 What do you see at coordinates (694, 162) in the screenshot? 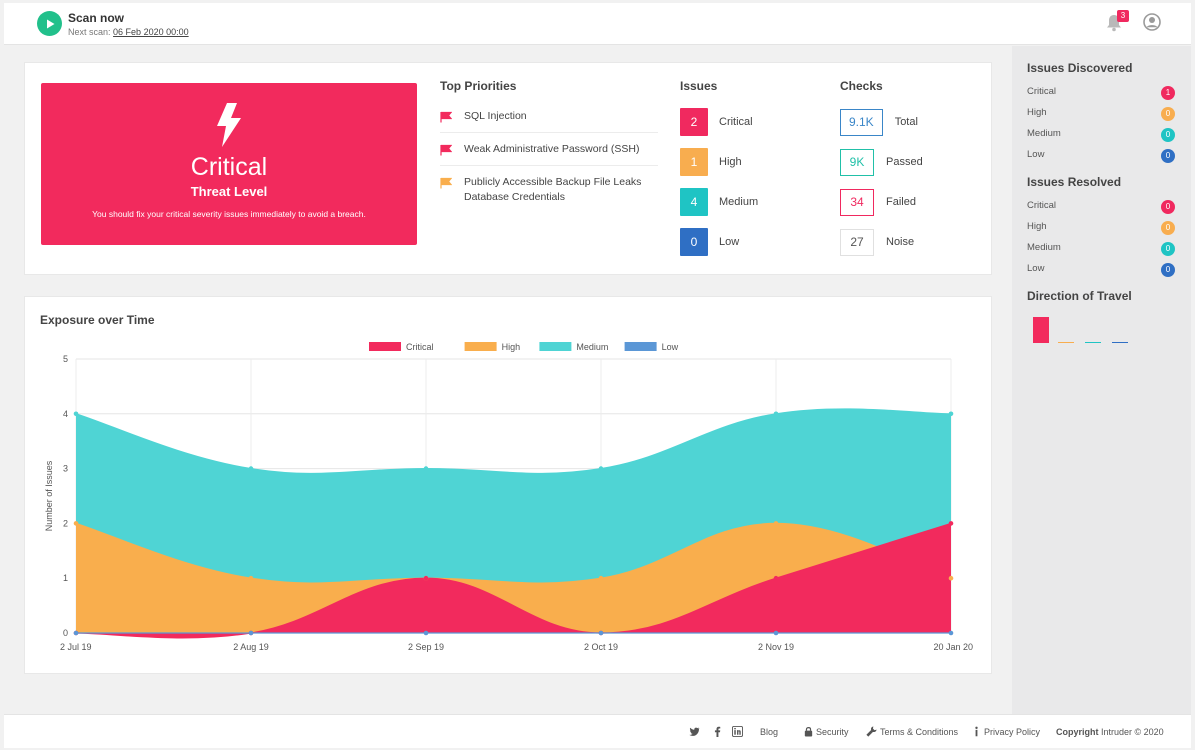
I see `issue-high-count: 1` at bounding box center [694, 162].